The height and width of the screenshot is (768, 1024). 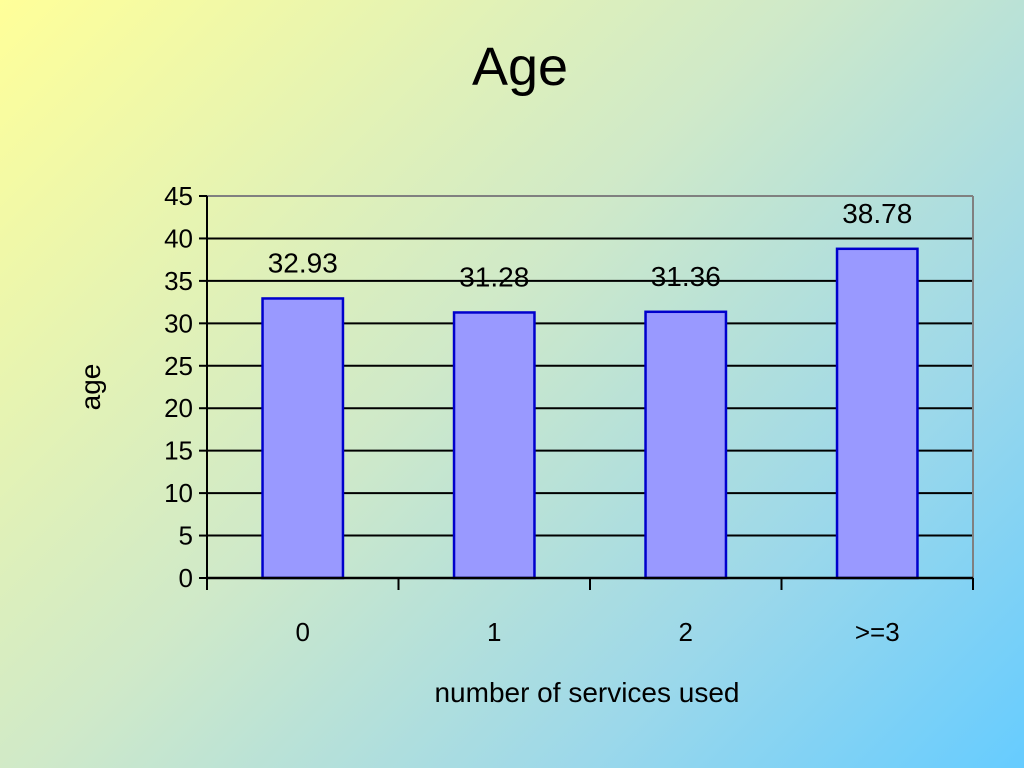 What do you see at coordinates (303, 262) in the screenshot?
I see `data-label-0: 32.93` at bounding box center [303, 262].